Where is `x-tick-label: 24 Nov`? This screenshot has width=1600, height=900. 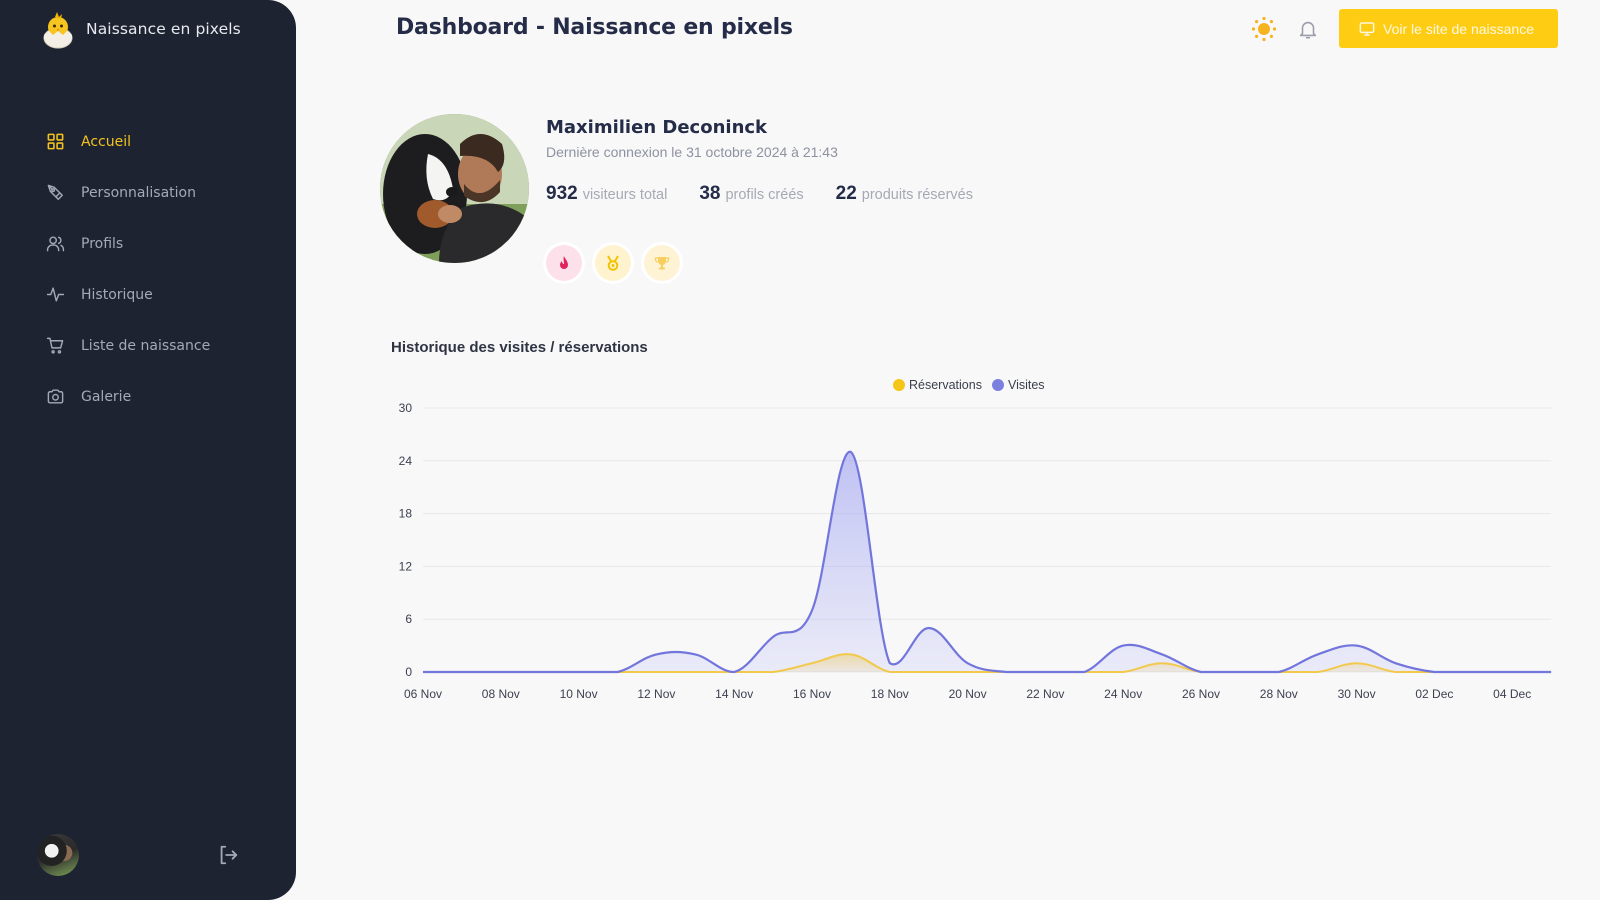
x-tick-label: 24 Nov is located at coordinates (1123, 694).